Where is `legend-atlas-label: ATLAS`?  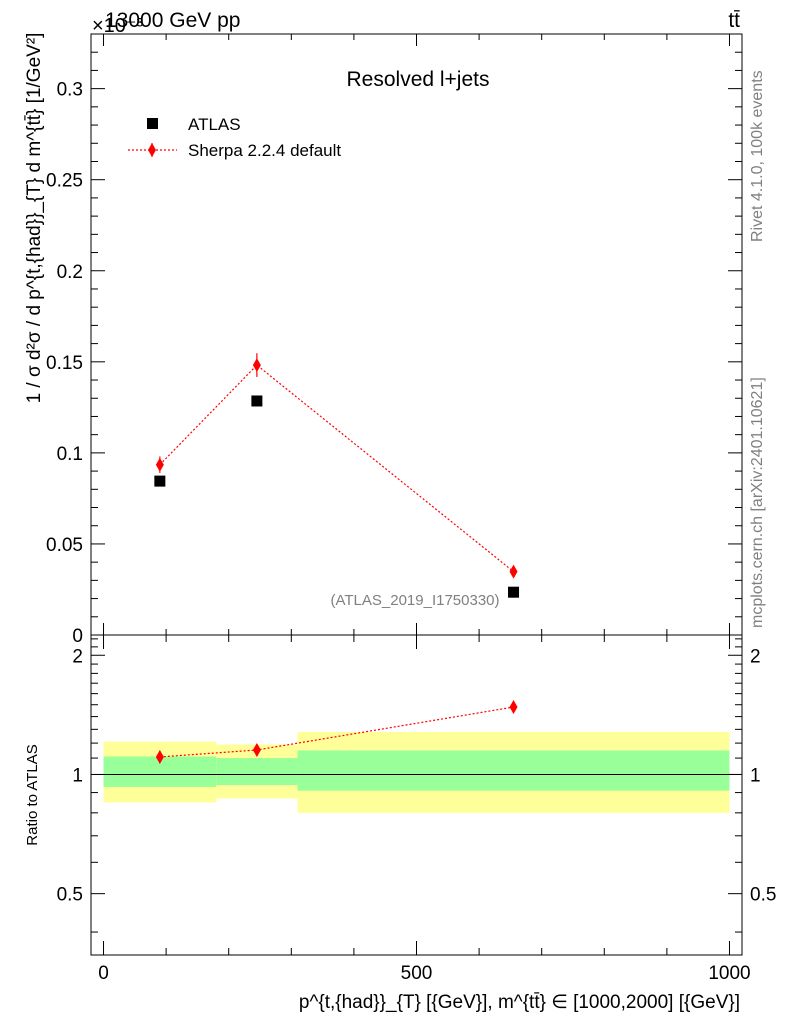 legend-atlas-label: ATLAS is located at coordinates (214, 124).